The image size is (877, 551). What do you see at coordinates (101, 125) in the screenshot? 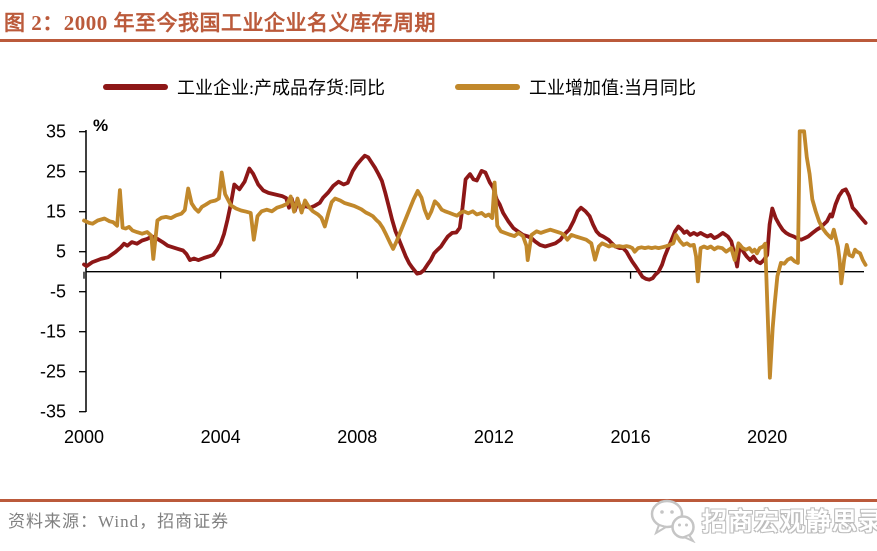
I see `y-axis-unit-label: %` at bounding box center [101, 125].